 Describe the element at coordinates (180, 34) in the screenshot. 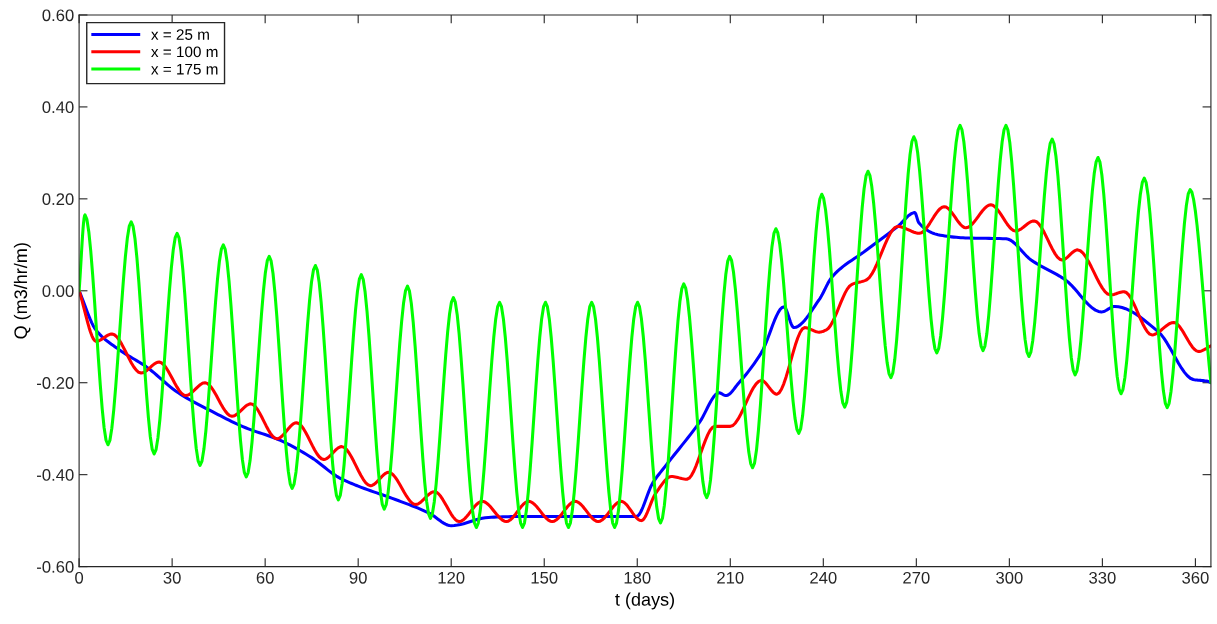

I see `legend-label: x = 25 m` at that location.